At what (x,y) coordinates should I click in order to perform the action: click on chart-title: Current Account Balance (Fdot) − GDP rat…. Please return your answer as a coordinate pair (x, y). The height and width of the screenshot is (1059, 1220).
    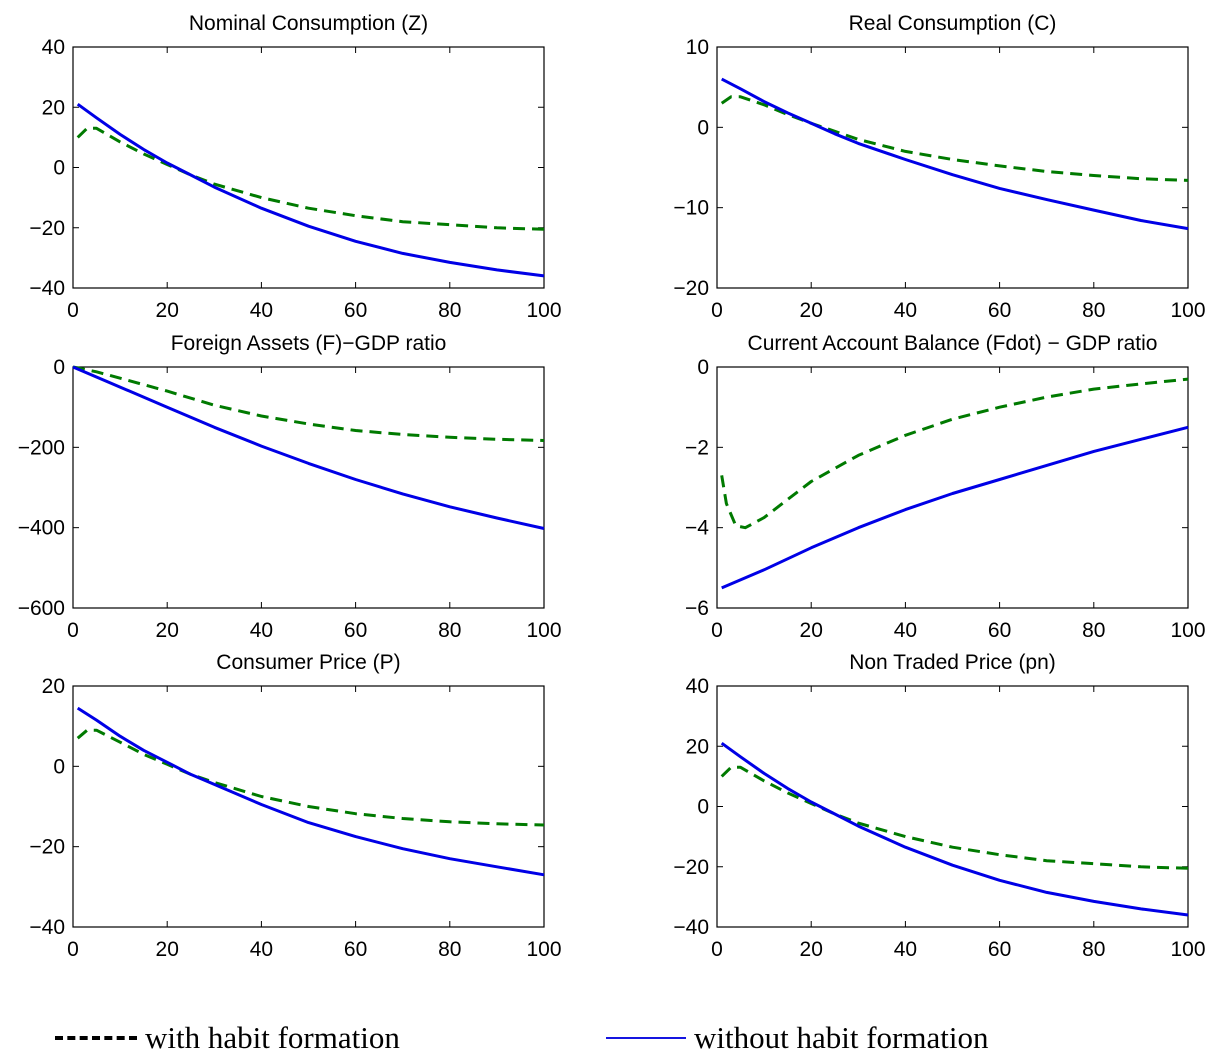
    Looking at the image, I should click on (953, 343).